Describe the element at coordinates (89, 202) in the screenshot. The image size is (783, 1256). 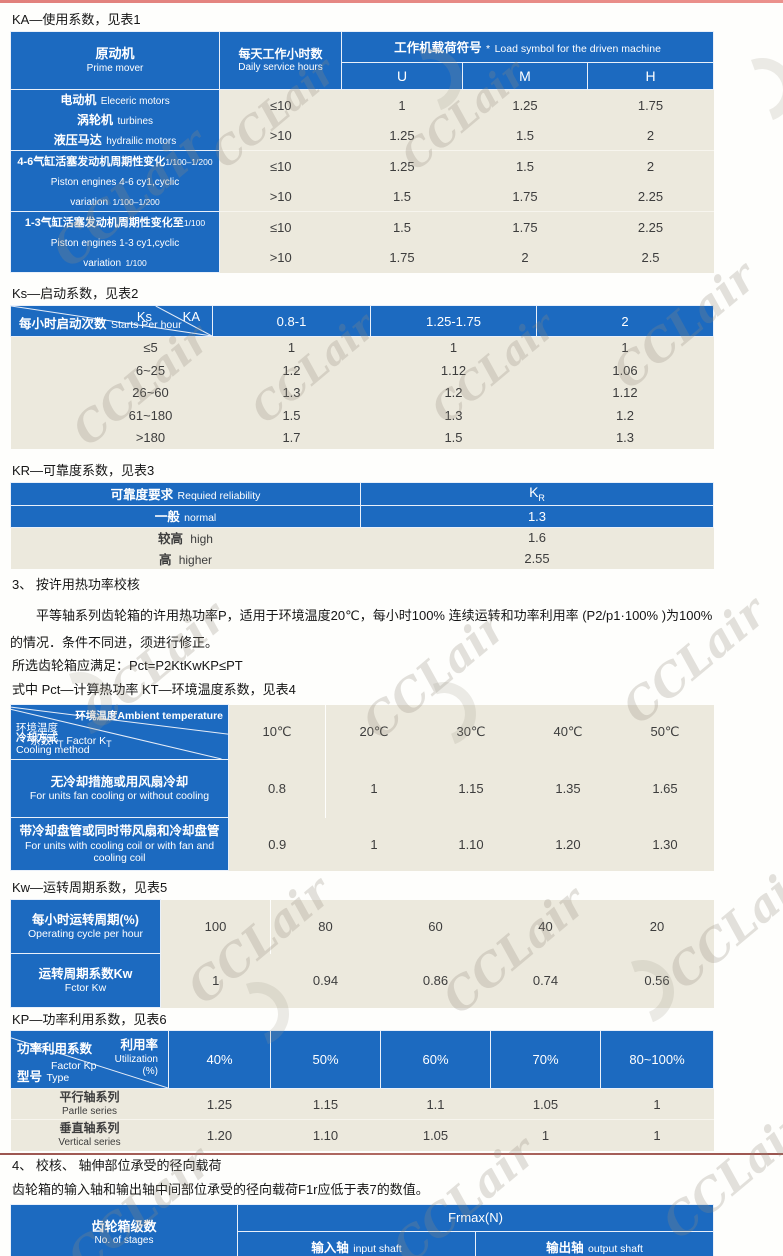
I see `label-en: variation` at that location.